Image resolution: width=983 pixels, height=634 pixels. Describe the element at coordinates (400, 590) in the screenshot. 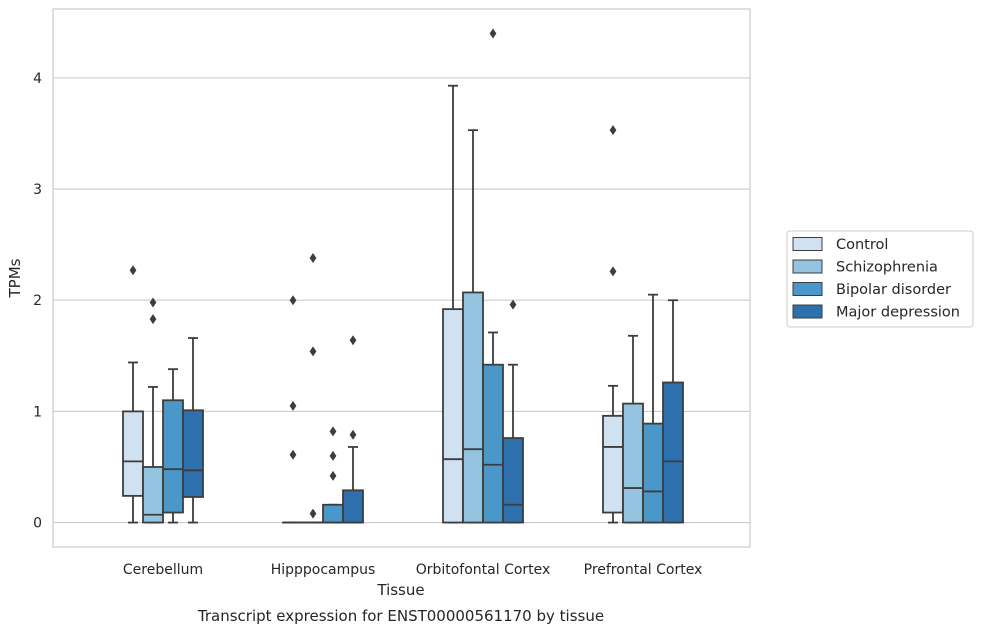

I see `x-axis-label: Tissue` at that location.